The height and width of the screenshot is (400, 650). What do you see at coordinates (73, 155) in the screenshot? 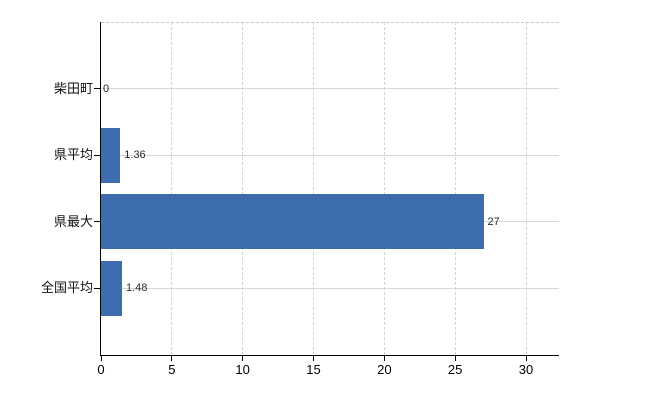
I see `category-label-県平均: 県平均` at bounding box center [73, 155].